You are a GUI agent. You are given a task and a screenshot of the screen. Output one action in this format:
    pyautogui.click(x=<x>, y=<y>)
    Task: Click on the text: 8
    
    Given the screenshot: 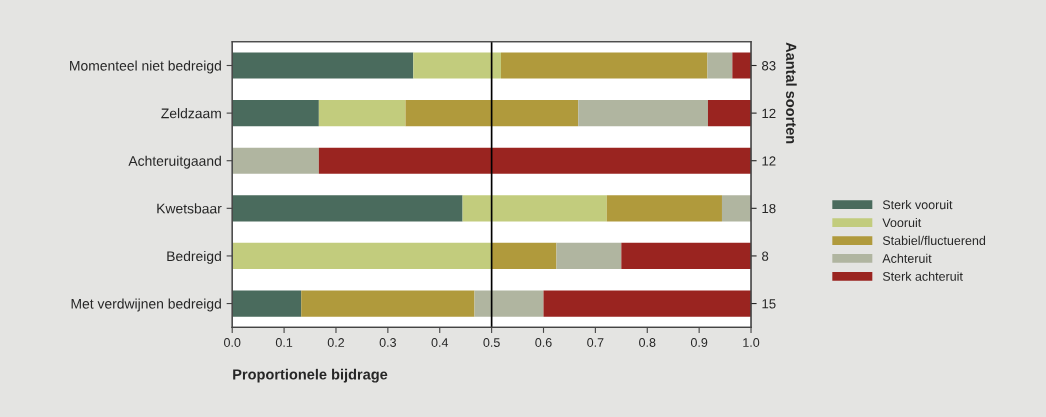 What is the action you would take?
    pyautogui.click(x=765, y=256)
    